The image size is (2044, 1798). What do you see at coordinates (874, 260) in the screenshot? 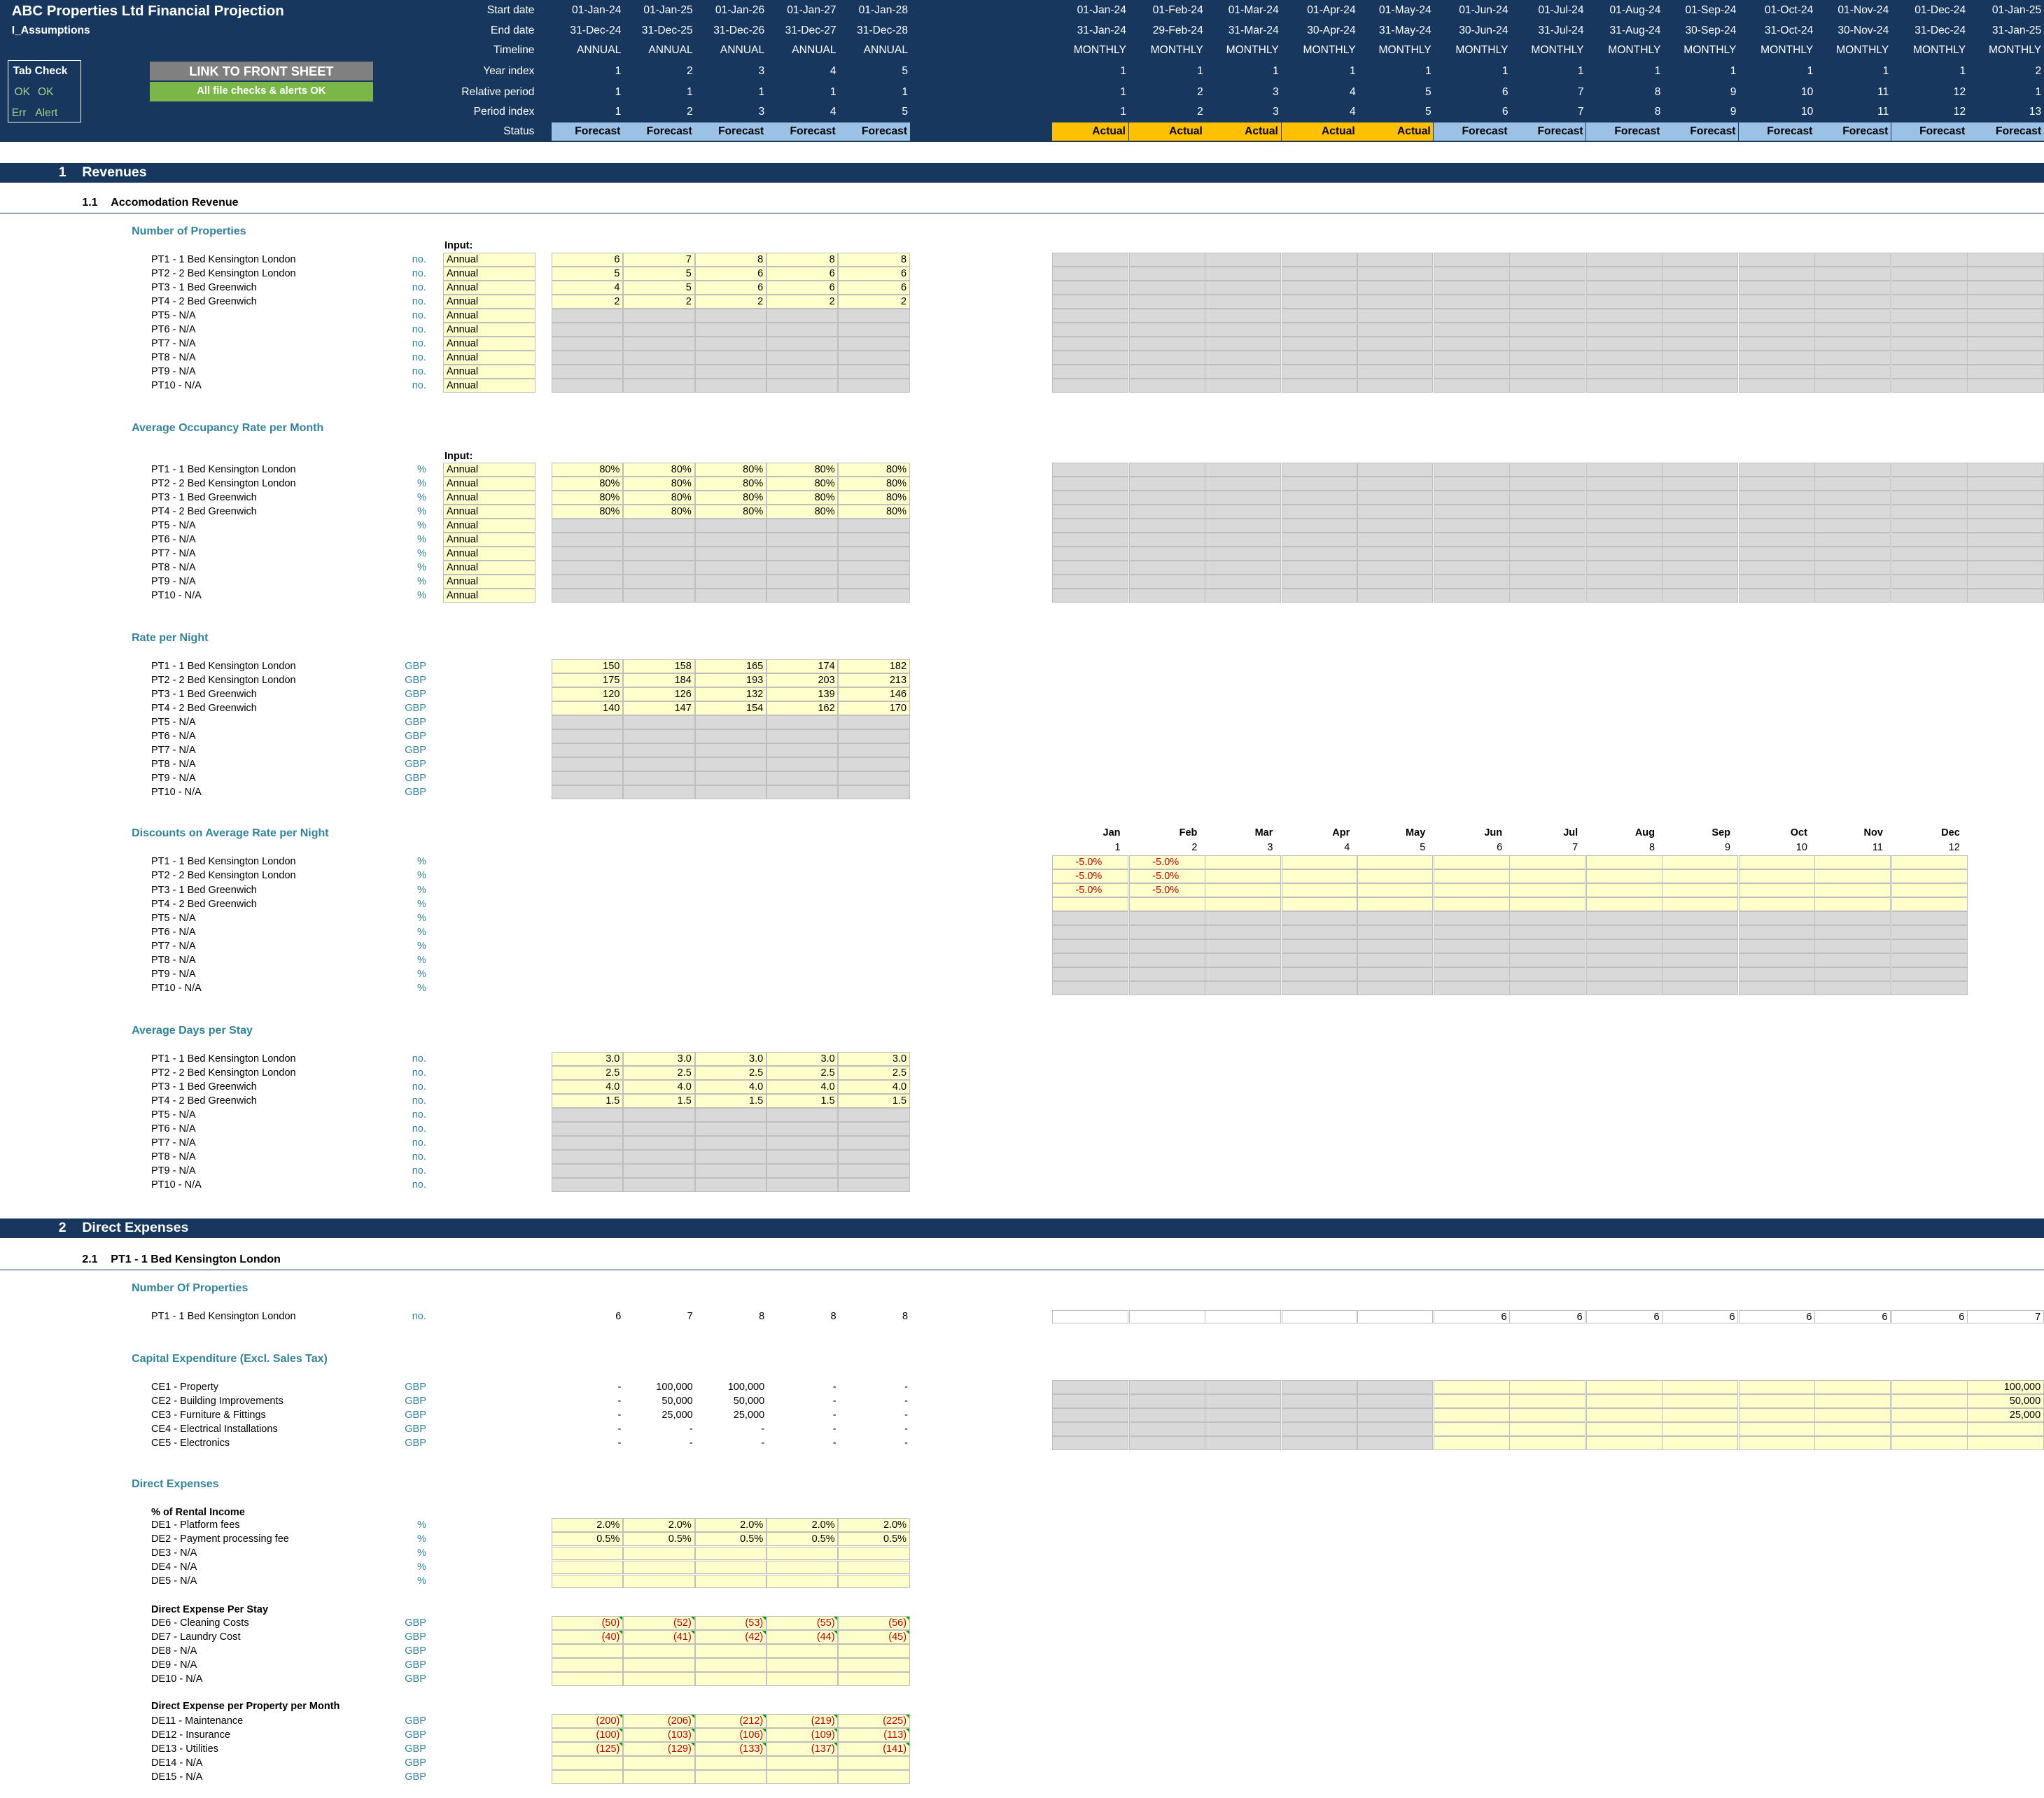
I see `input-cell: 8` at bounding box center [874, 260].